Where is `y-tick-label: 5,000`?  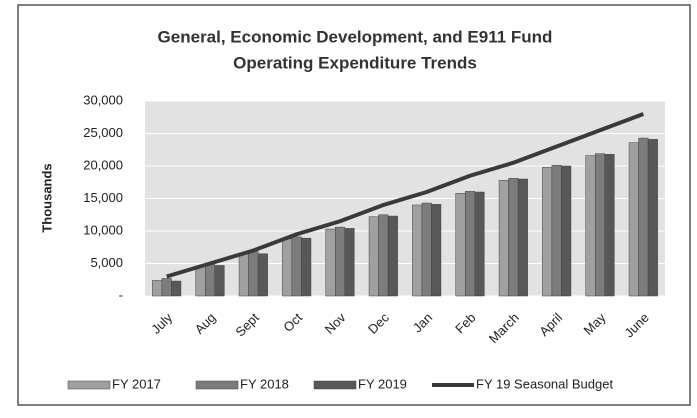 y-tick-label: 5,000 is located at coordinates (106, 262).